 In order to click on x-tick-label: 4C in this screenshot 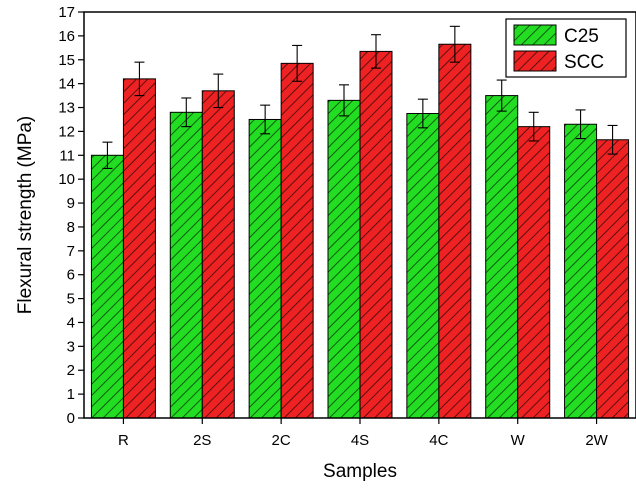, I will do `click(438, 440)`.